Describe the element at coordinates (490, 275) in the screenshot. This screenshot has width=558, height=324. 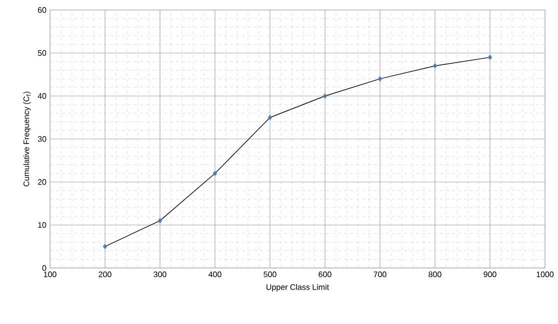
I see `x-tick-label: 900` at that location.